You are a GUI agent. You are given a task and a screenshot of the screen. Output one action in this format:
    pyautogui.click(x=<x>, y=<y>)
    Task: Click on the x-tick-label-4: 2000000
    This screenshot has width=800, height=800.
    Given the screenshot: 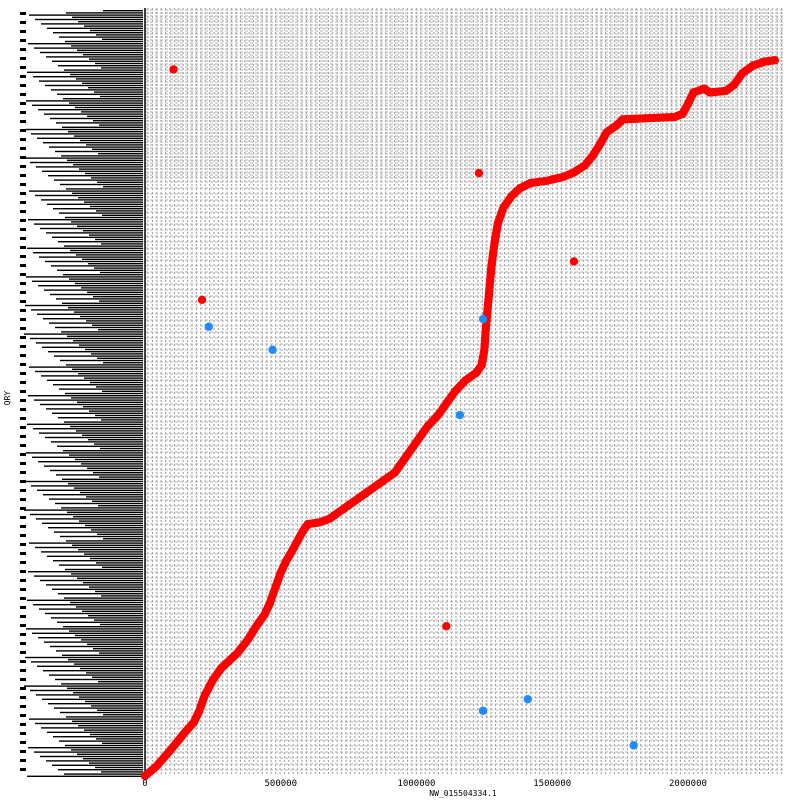 What is the action you would take?
    pyautogui.click(x=688, y=784)
    